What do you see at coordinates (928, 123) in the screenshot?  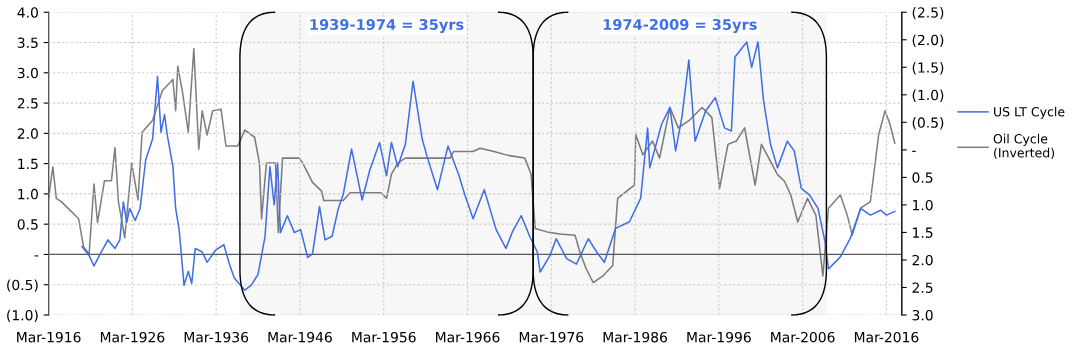 I see `y2-tick-label: (0.5)` at bounding box center [928, 123].